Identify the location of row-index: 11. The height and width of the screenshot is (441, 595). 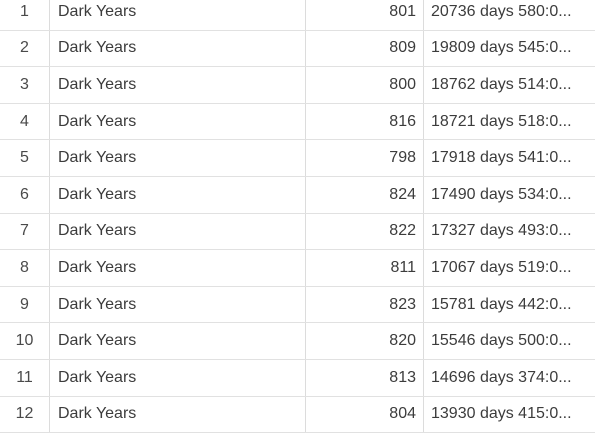
(25, 377).